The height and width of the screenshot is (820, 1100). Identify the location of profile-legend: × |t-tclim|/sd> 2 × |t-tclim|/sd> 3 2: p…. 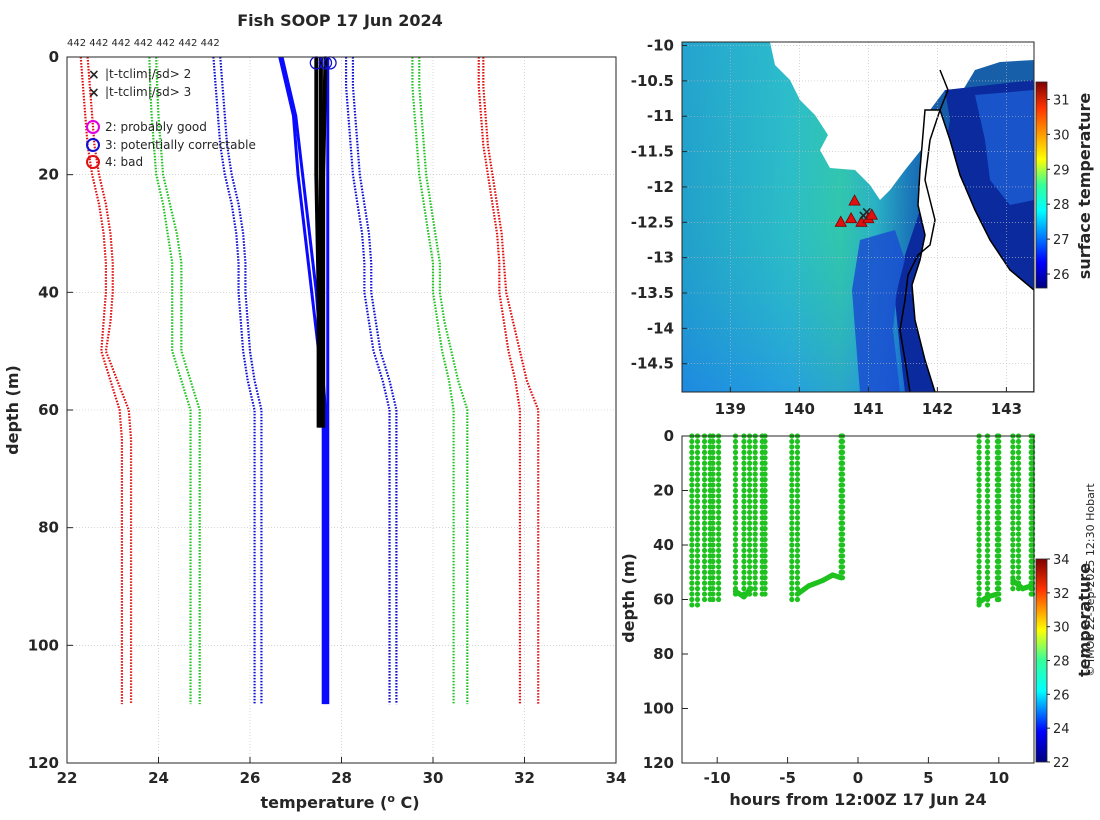
(171, 118).